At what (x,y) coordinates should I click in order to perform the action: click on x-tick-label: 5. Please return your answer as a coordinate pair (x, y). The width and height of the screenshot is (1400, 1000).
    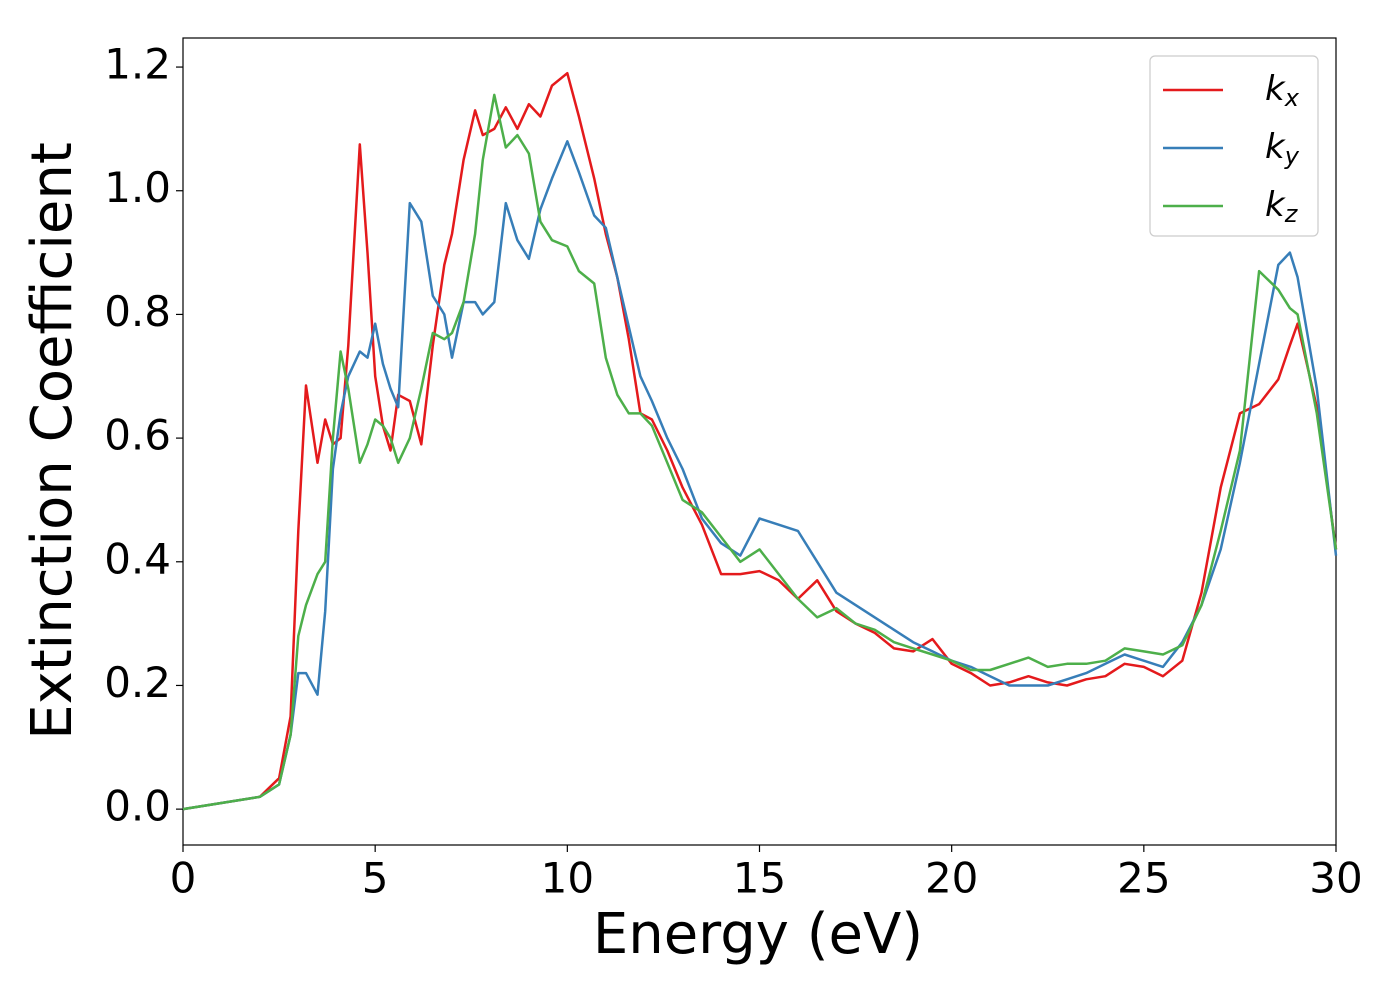
    Looking at the image, I should click on (375, 878).